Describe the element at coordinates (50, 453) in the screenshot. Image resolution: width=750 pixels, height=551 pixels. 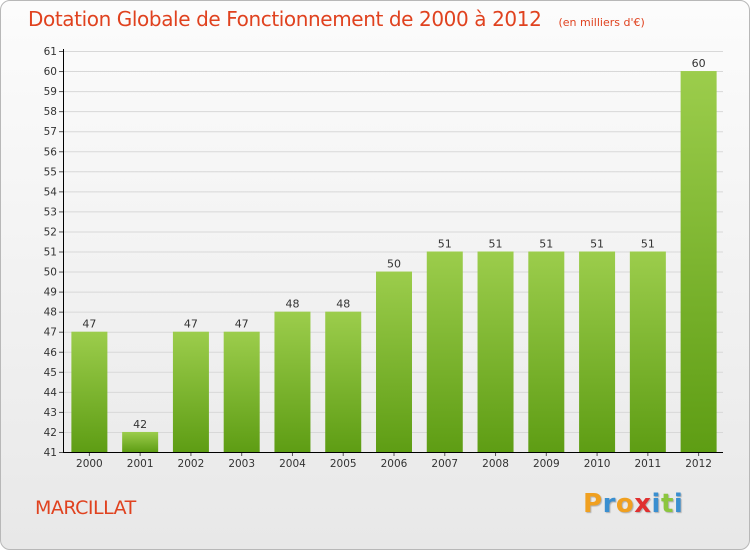
I see `y-tick-label: 41` at that location.